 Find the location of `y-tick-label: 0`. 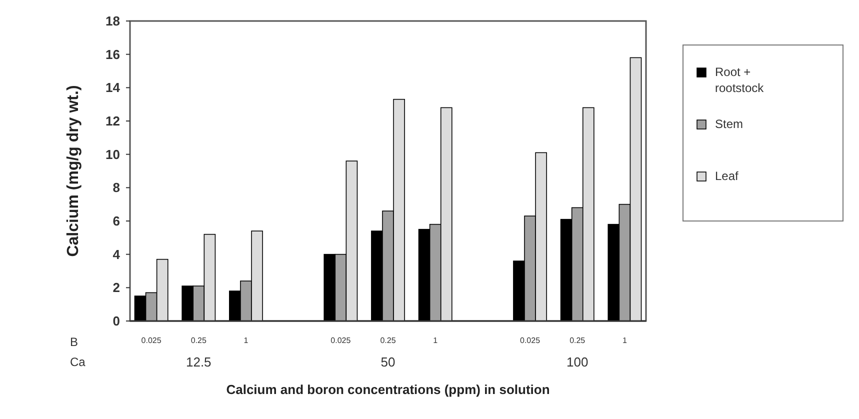

y-tick-label: 0 is located at coordinates (116, 321).